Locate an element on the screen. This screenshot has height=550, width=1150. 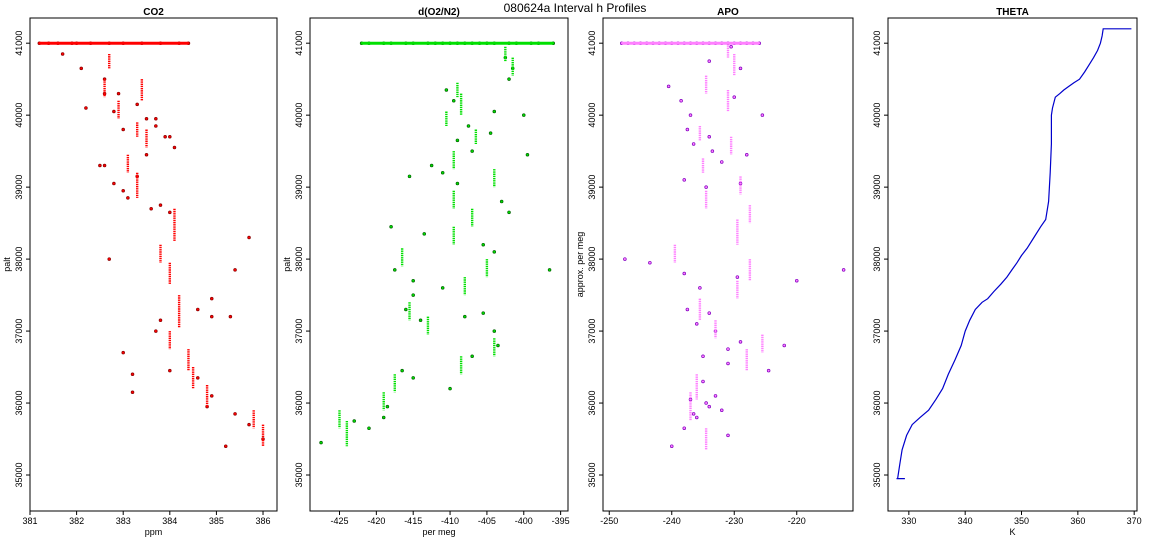
x-tick-label: -230 is located at coordinates (734, 521).